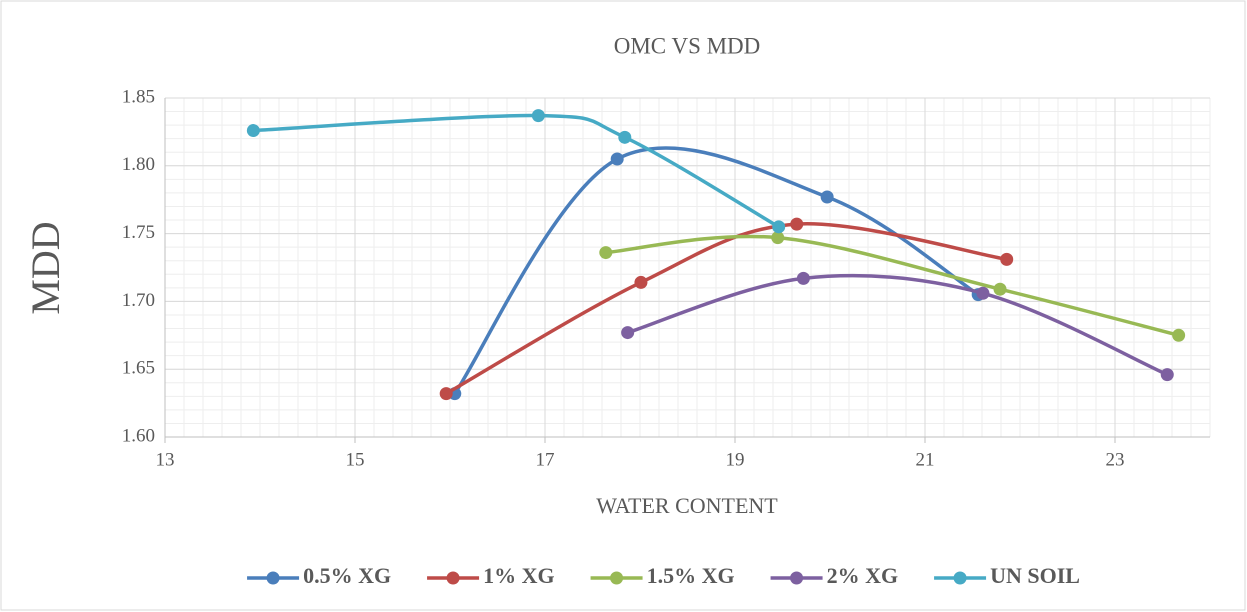 The image size is (1247, 612). Describe the element at coordinates (355, 459) in the screenshot. I see `x-tick-label: 15` at that location.